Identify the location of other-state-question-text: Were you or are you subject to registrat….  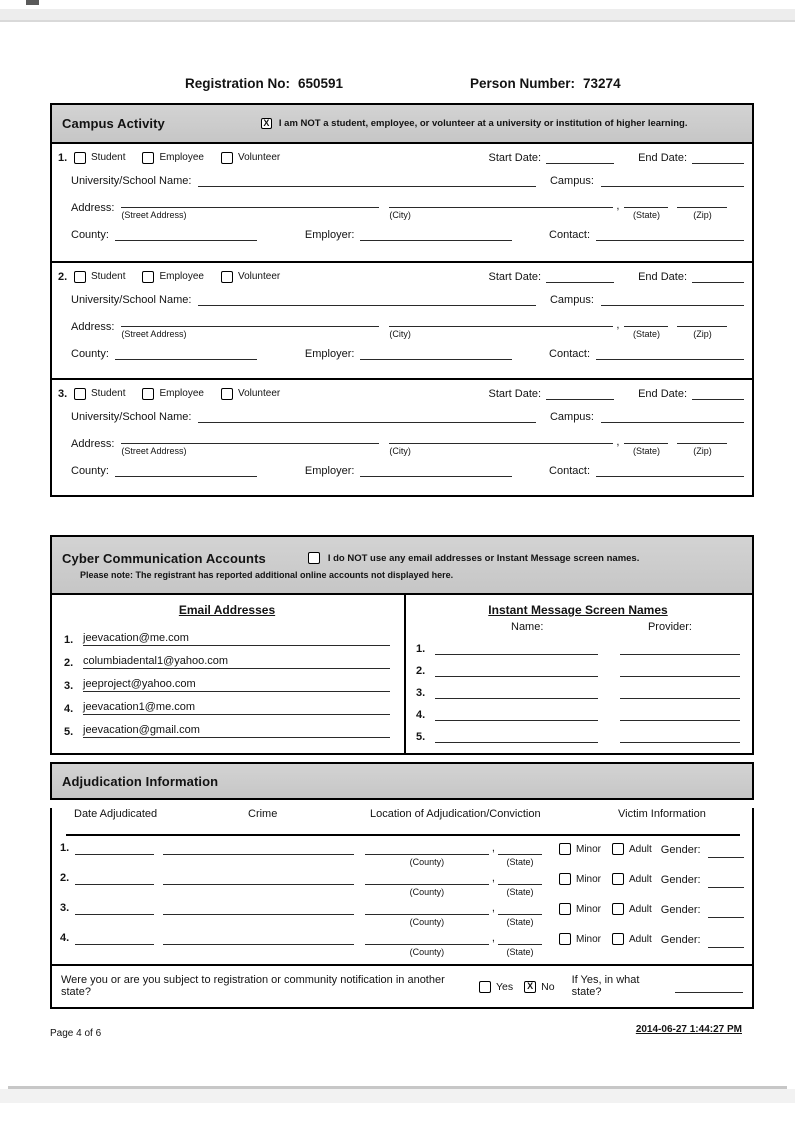
(253, 986).